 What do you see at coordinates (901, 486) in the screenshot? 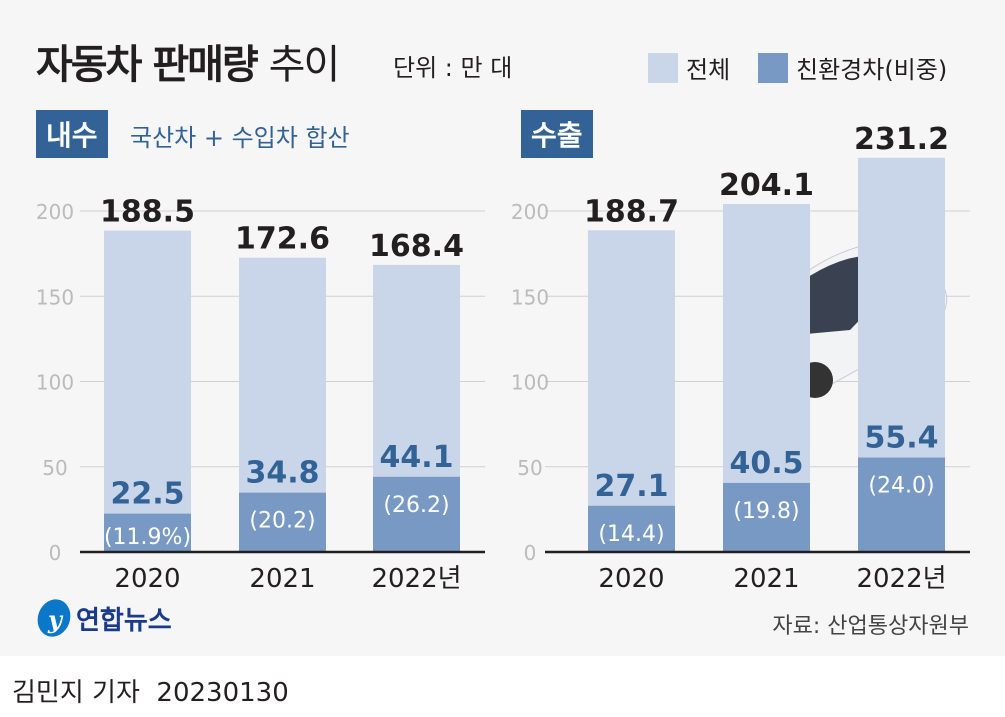
I see `eco-share-label: (24.0)` at bounding box center [901, 486].